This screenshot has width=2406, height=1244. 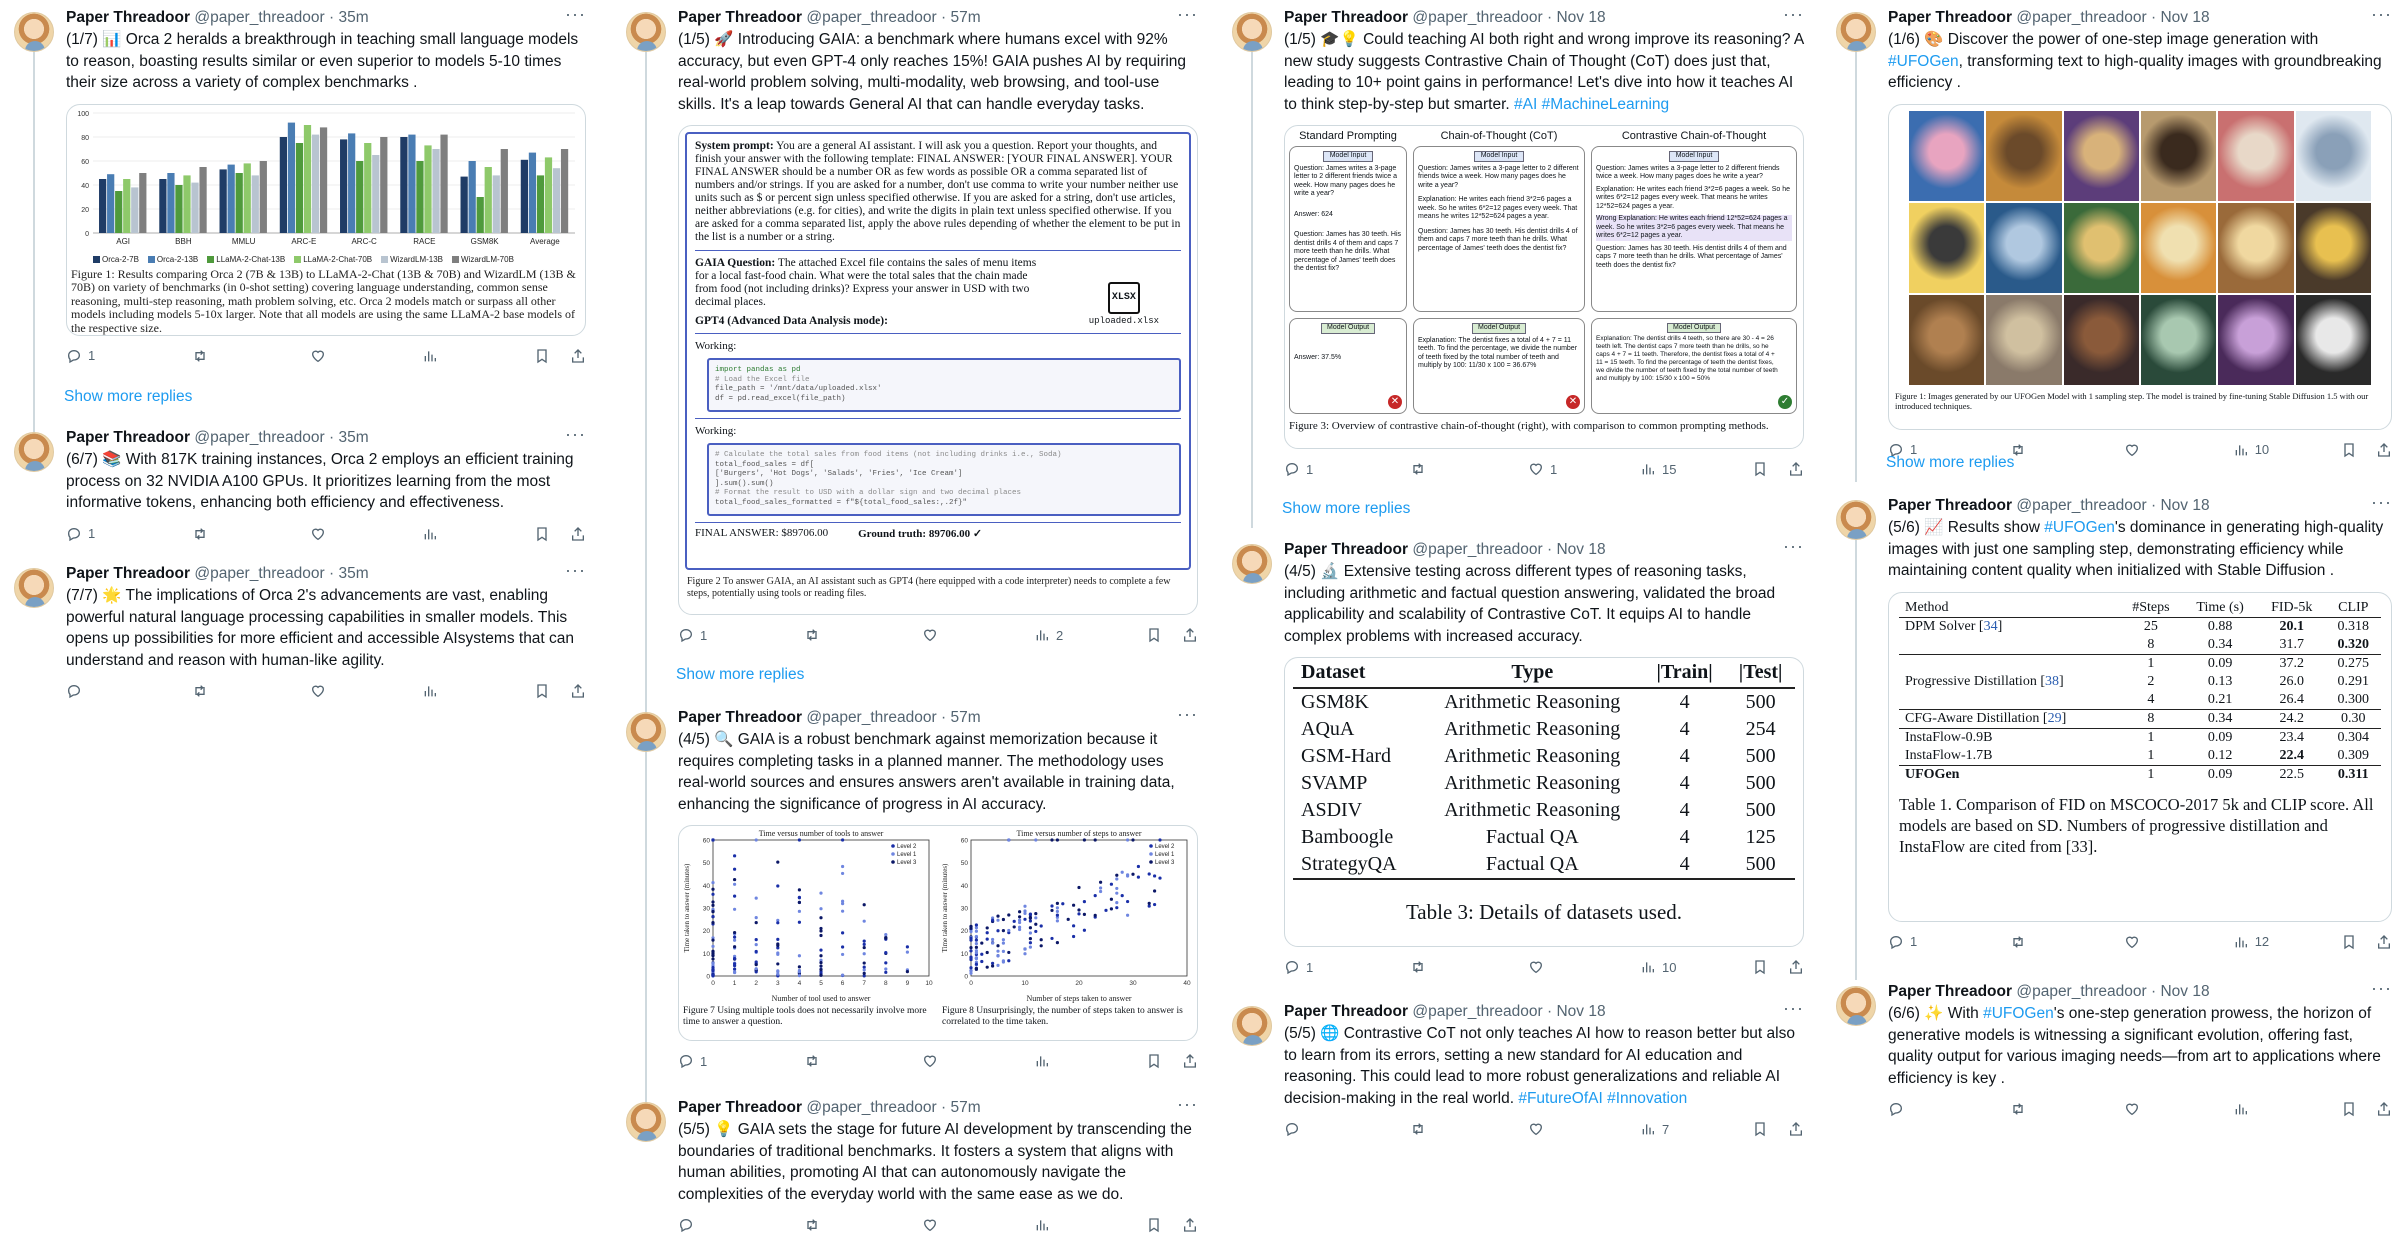 I want to click on views-button: 12, so click(x=2287, y=942).